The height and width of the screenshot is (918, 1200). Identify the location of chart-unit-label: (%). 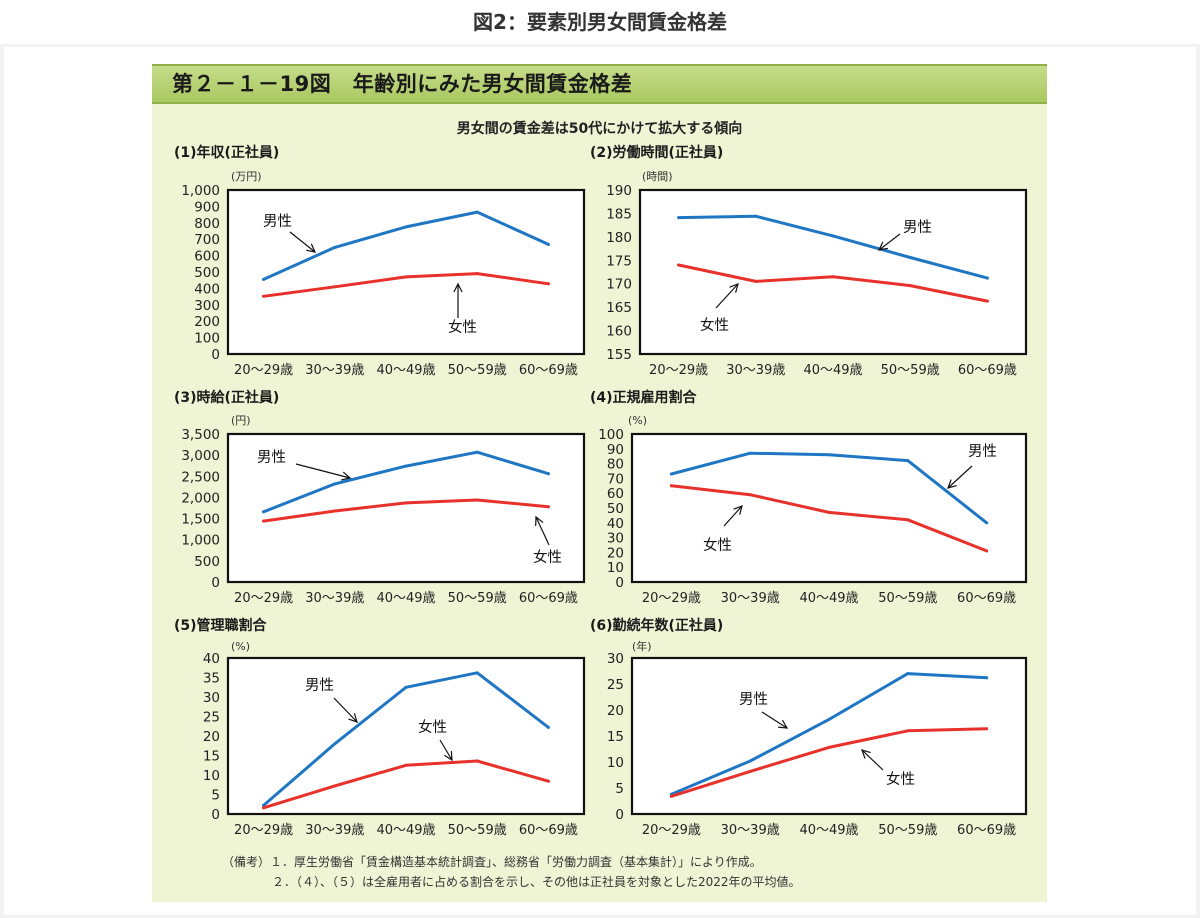
(637, 420).